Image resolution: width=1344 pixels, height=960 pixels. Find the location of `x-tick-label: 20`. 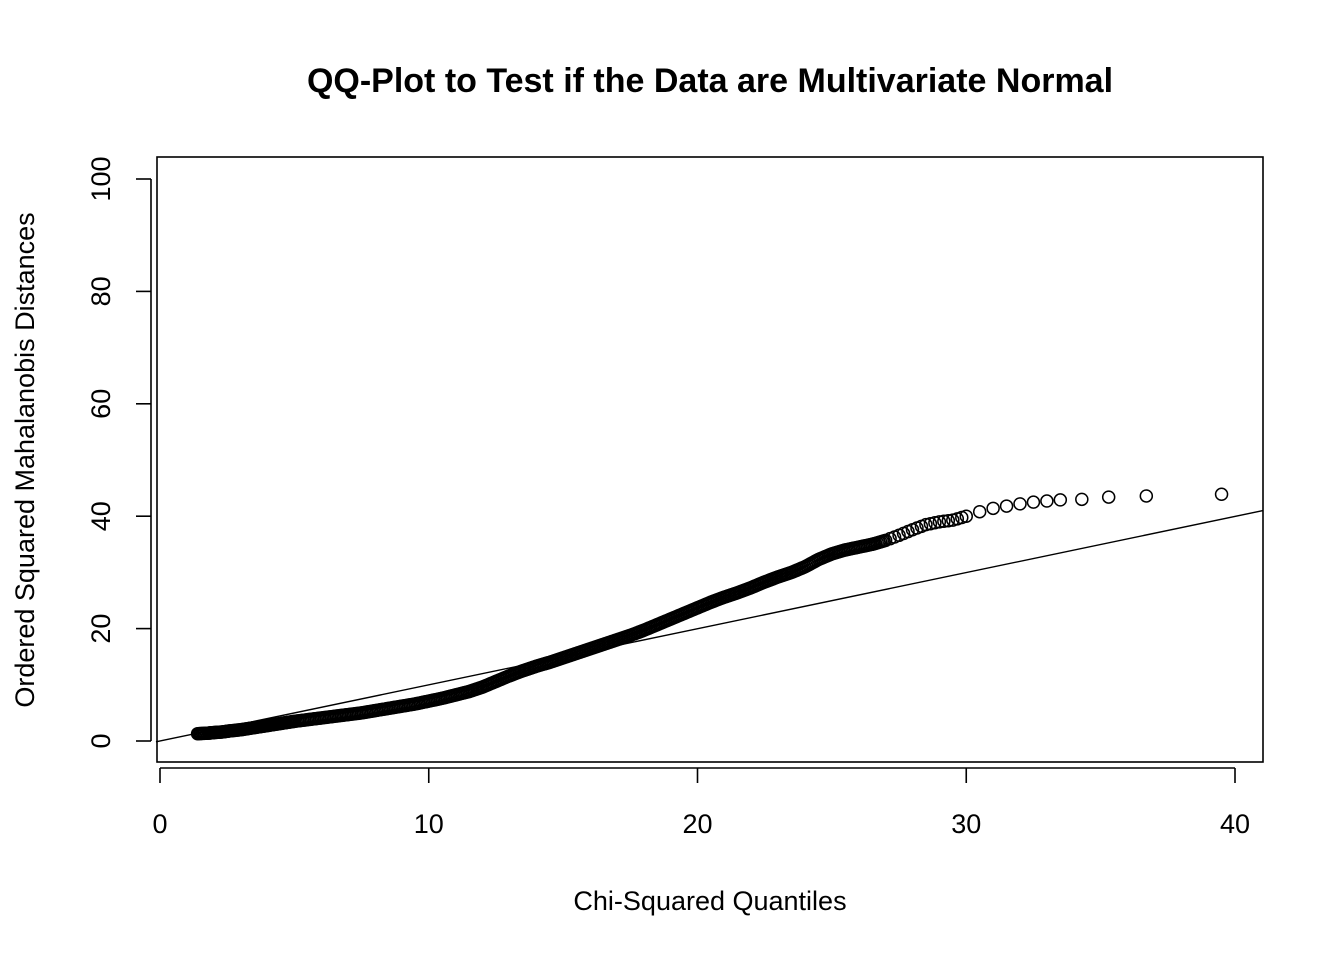

x-tick-label: 20 is located at coordinates (697, 824).